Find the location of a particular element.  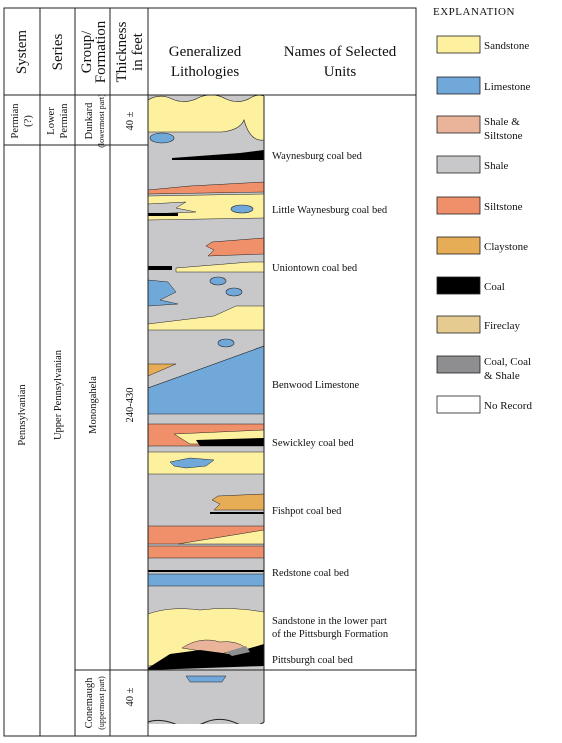

system-pennsylvanian: Pennsylvanian is located at coordinates (22, 415).